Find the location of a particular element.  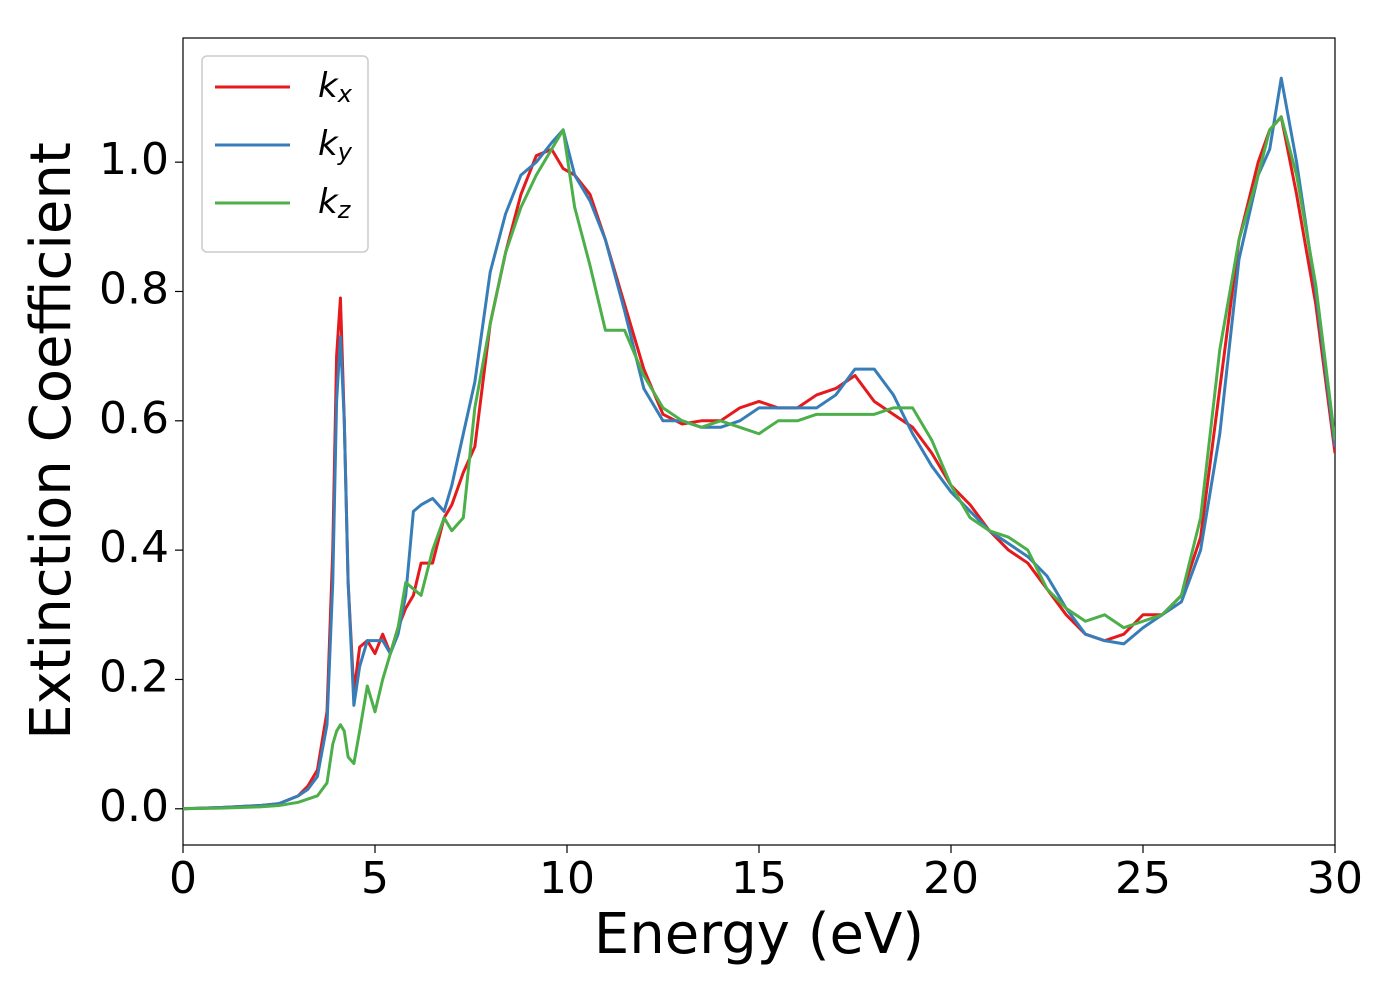

y-tick-label: 0.0 is located at coordinates (134, 806).